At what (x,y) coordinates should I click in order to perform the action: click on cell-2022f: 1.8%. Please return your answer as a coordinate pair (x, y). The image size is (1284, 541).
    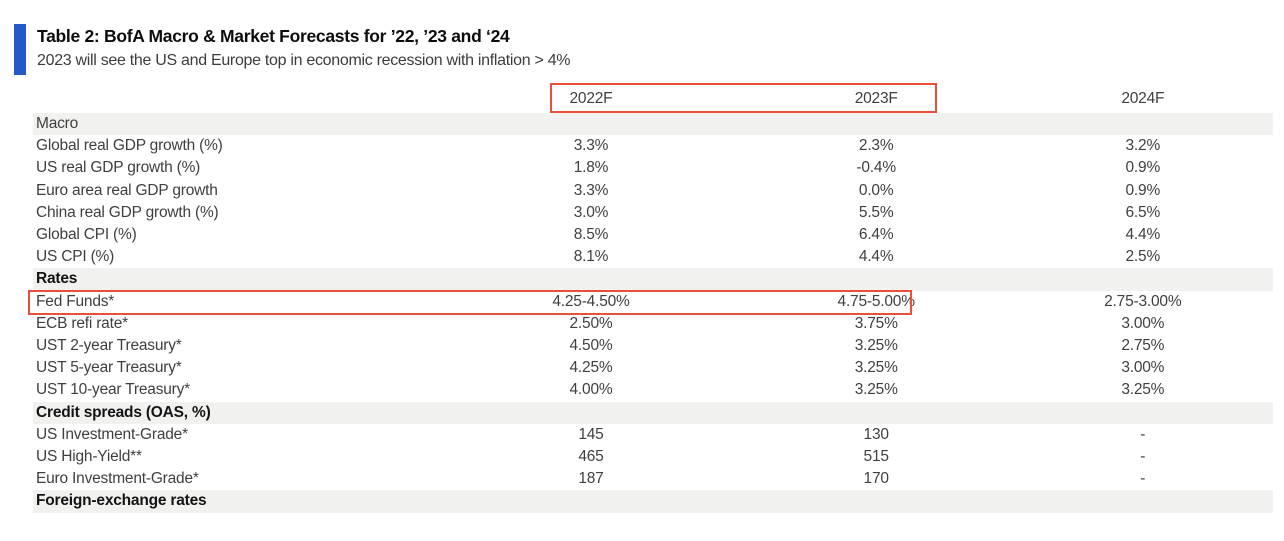
    Looking at the image, I should click on (591, 168).